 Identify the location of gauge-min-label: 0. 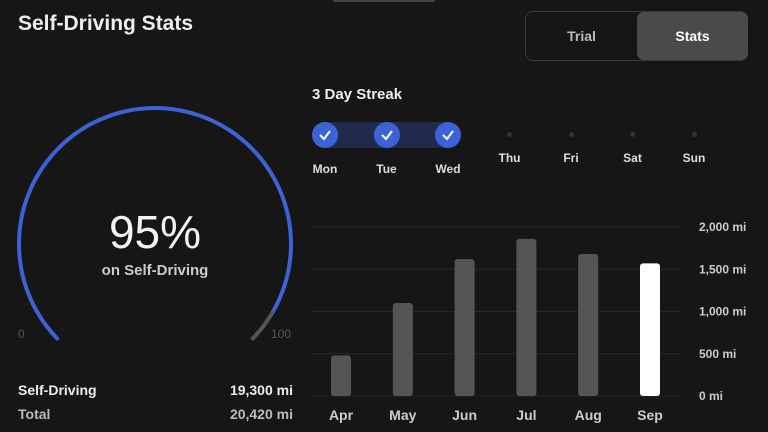
(21, 334).